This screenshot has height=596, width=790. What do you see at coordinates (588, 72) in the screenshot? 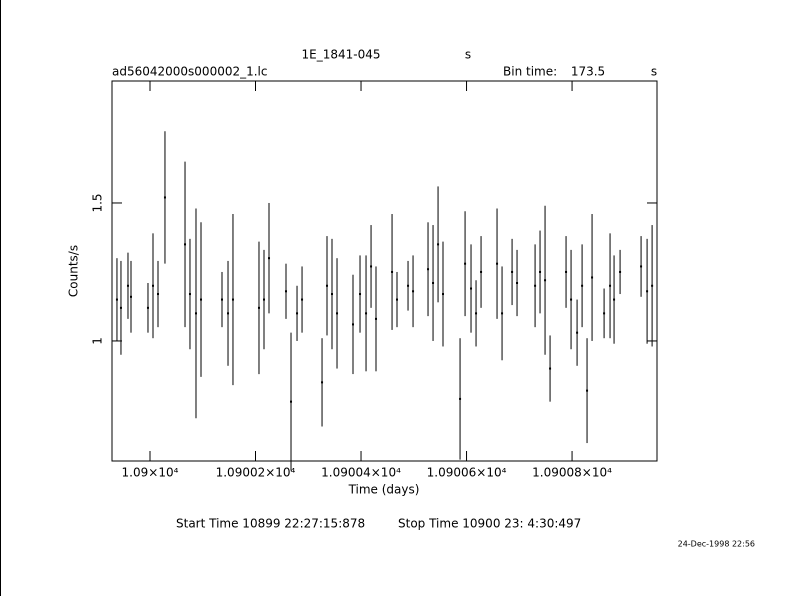
I see `bin-time: 173.5` at bounding box center [588, 72].